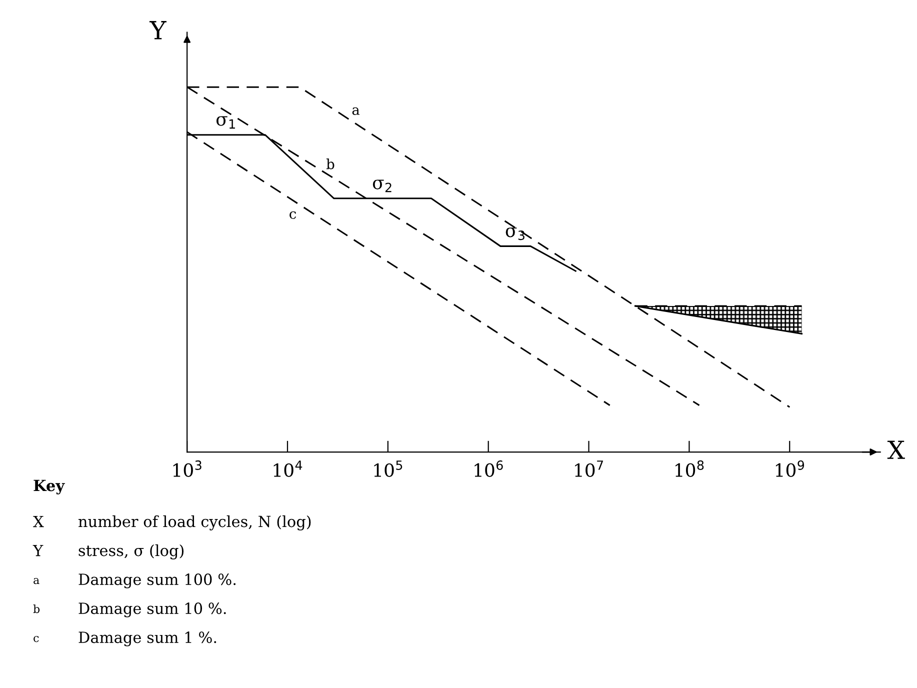  Describe the element at coordinates (589, 468) in the screenshot. I see `x-tick-label: 10$^{7}$` at that location.